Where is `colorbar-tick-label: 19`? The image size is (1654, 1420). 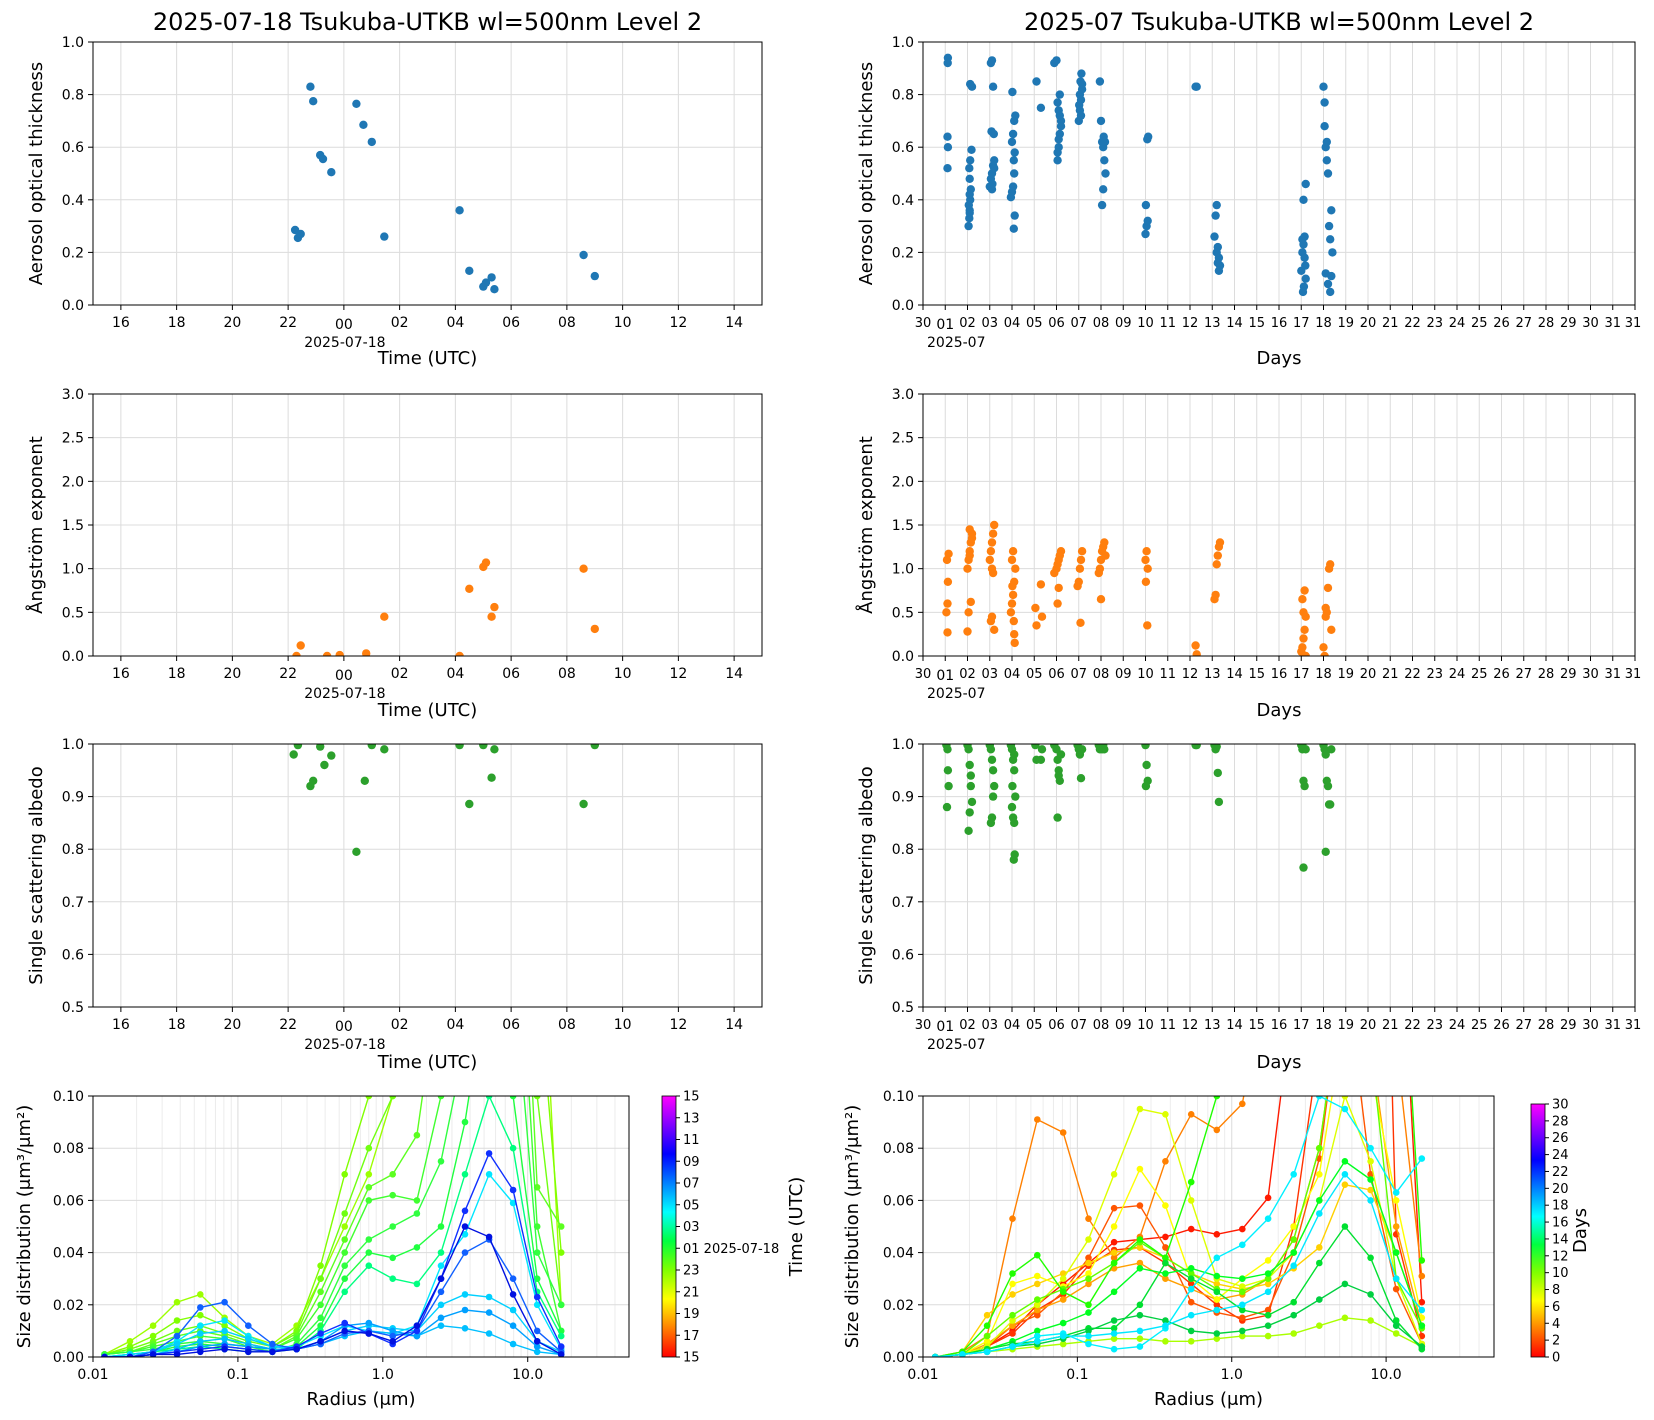
colorbar-tick-label: 19 is located at coordinates (691, 1314).